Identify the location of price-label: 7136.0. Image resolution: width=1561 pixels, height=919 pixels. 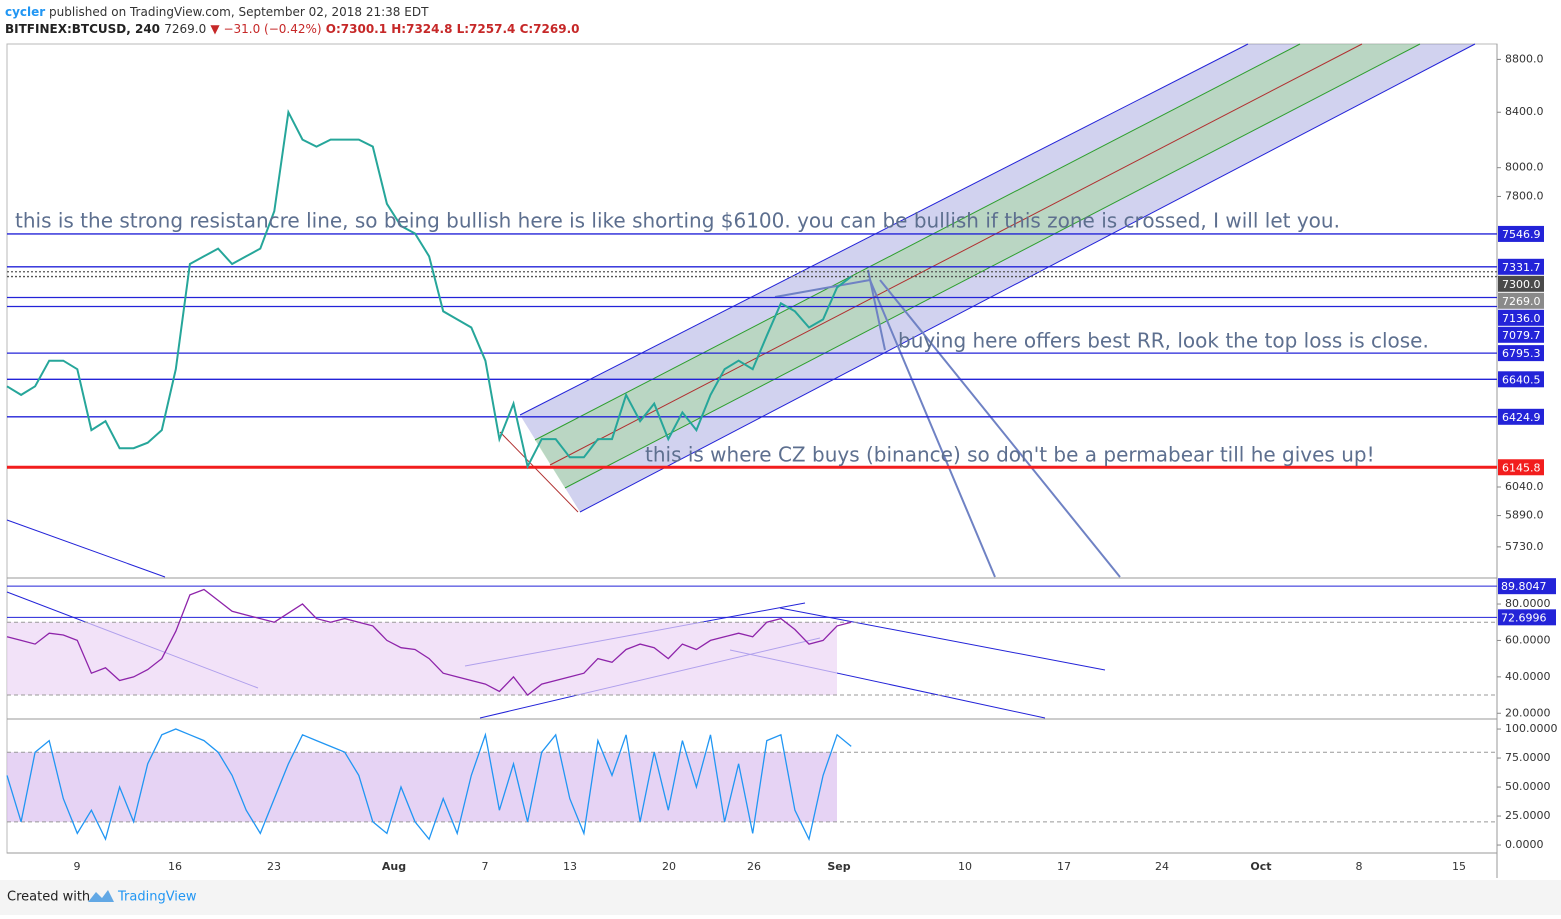
(1521, 318).